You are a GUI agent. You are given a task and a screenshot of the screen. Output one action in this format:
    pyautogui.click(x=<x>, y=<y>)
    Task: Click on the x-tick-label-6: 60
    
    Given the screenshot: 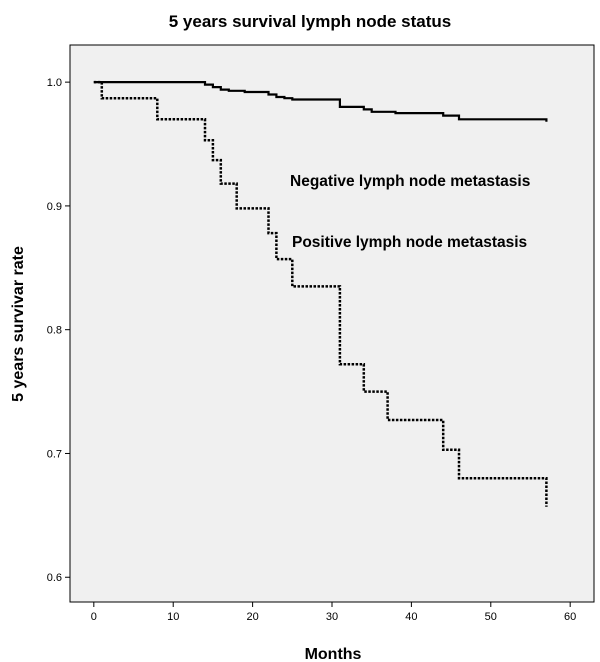 What is the action you would take?
    pyautogui.click(x=570, y=617)
    